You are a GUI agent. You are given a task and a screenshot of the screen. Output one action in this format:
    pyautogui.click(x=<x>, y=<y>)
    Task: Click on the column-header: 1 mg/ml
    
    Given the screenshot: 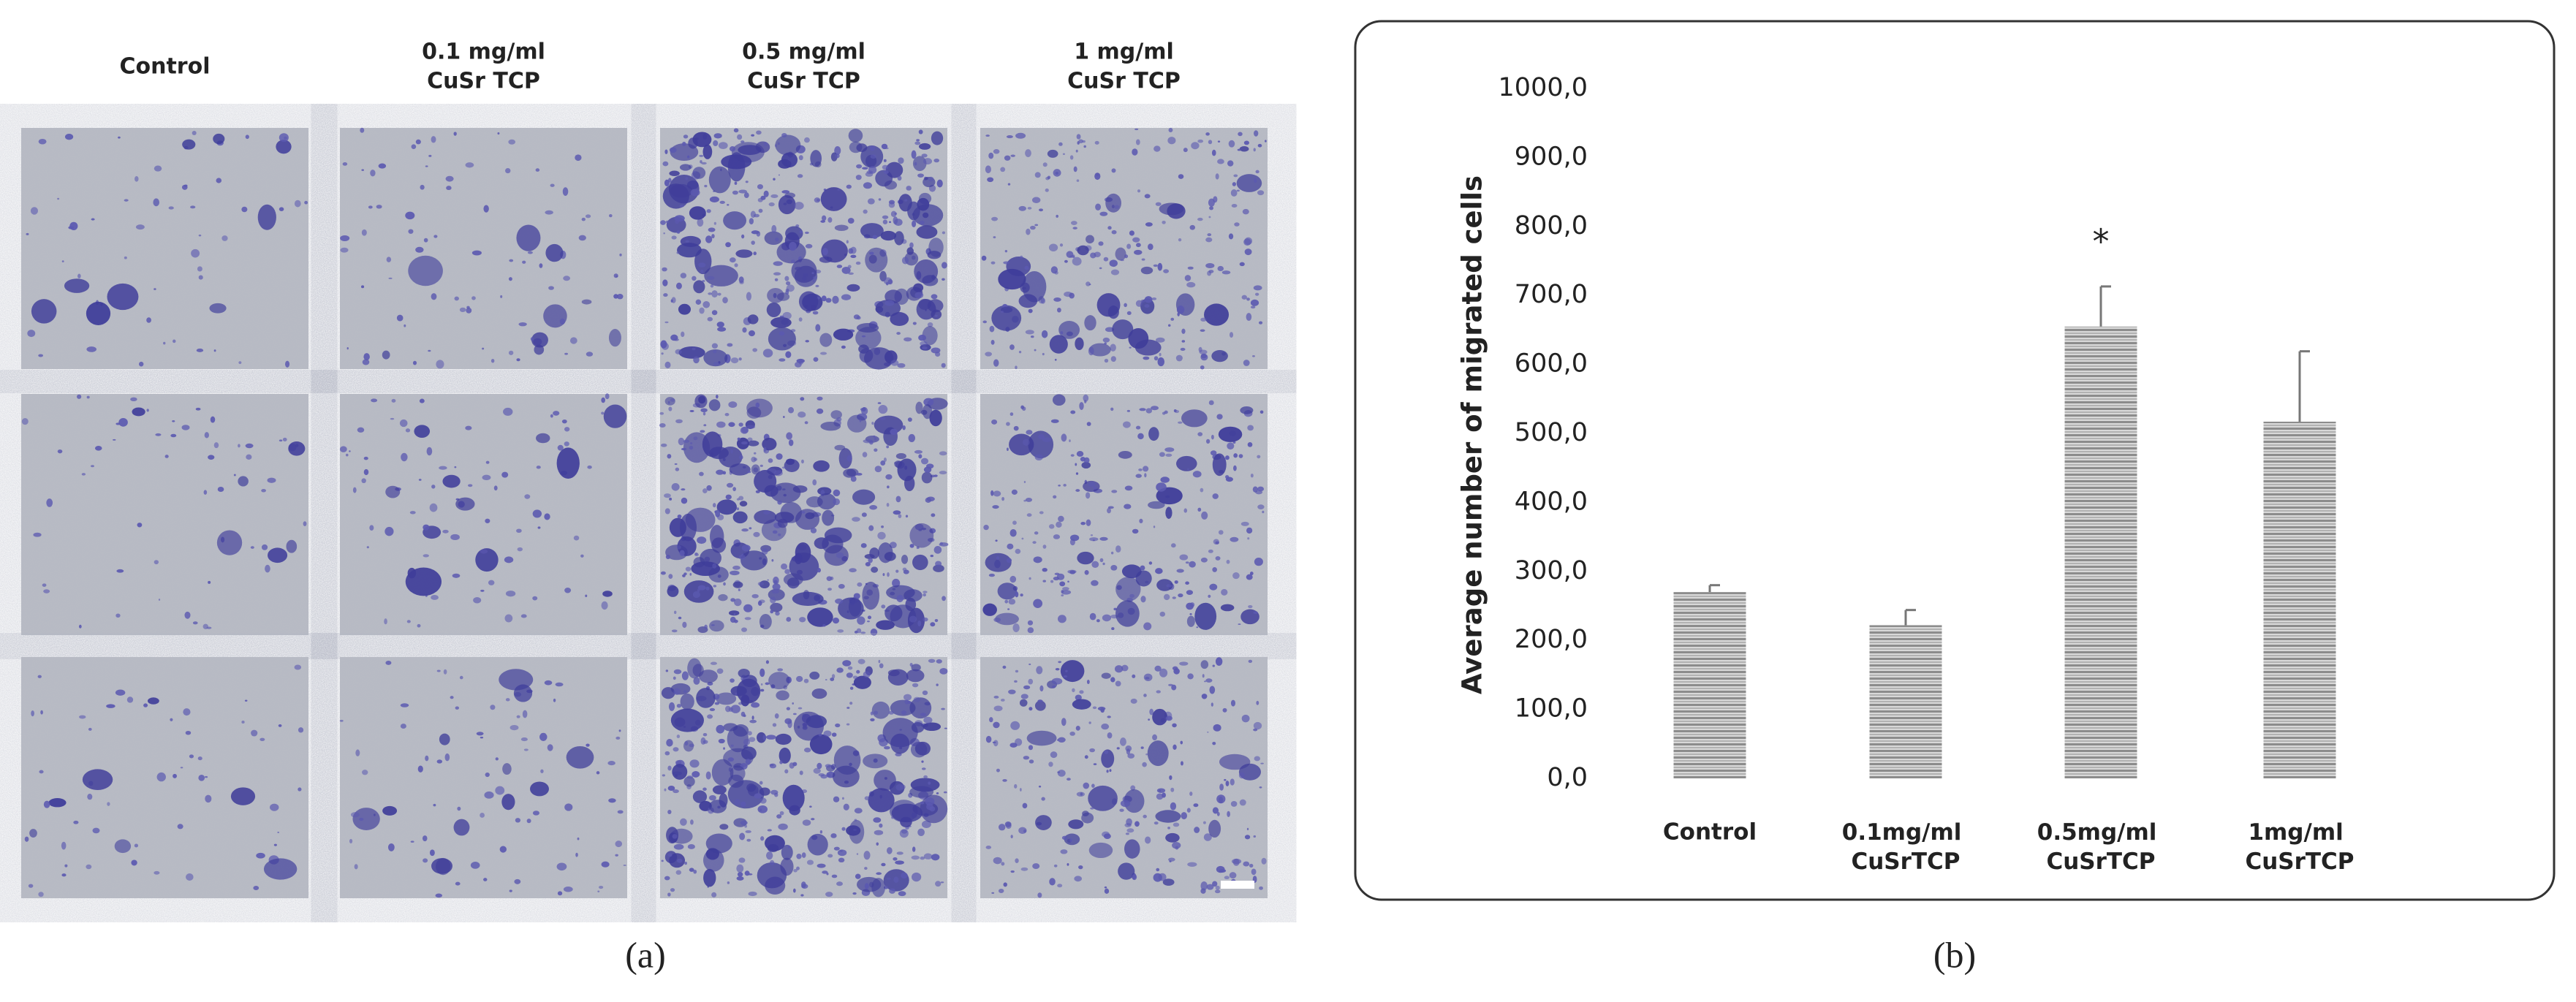 What is the action you would take?
    pyautogui.click(x=1124, y=52)
    